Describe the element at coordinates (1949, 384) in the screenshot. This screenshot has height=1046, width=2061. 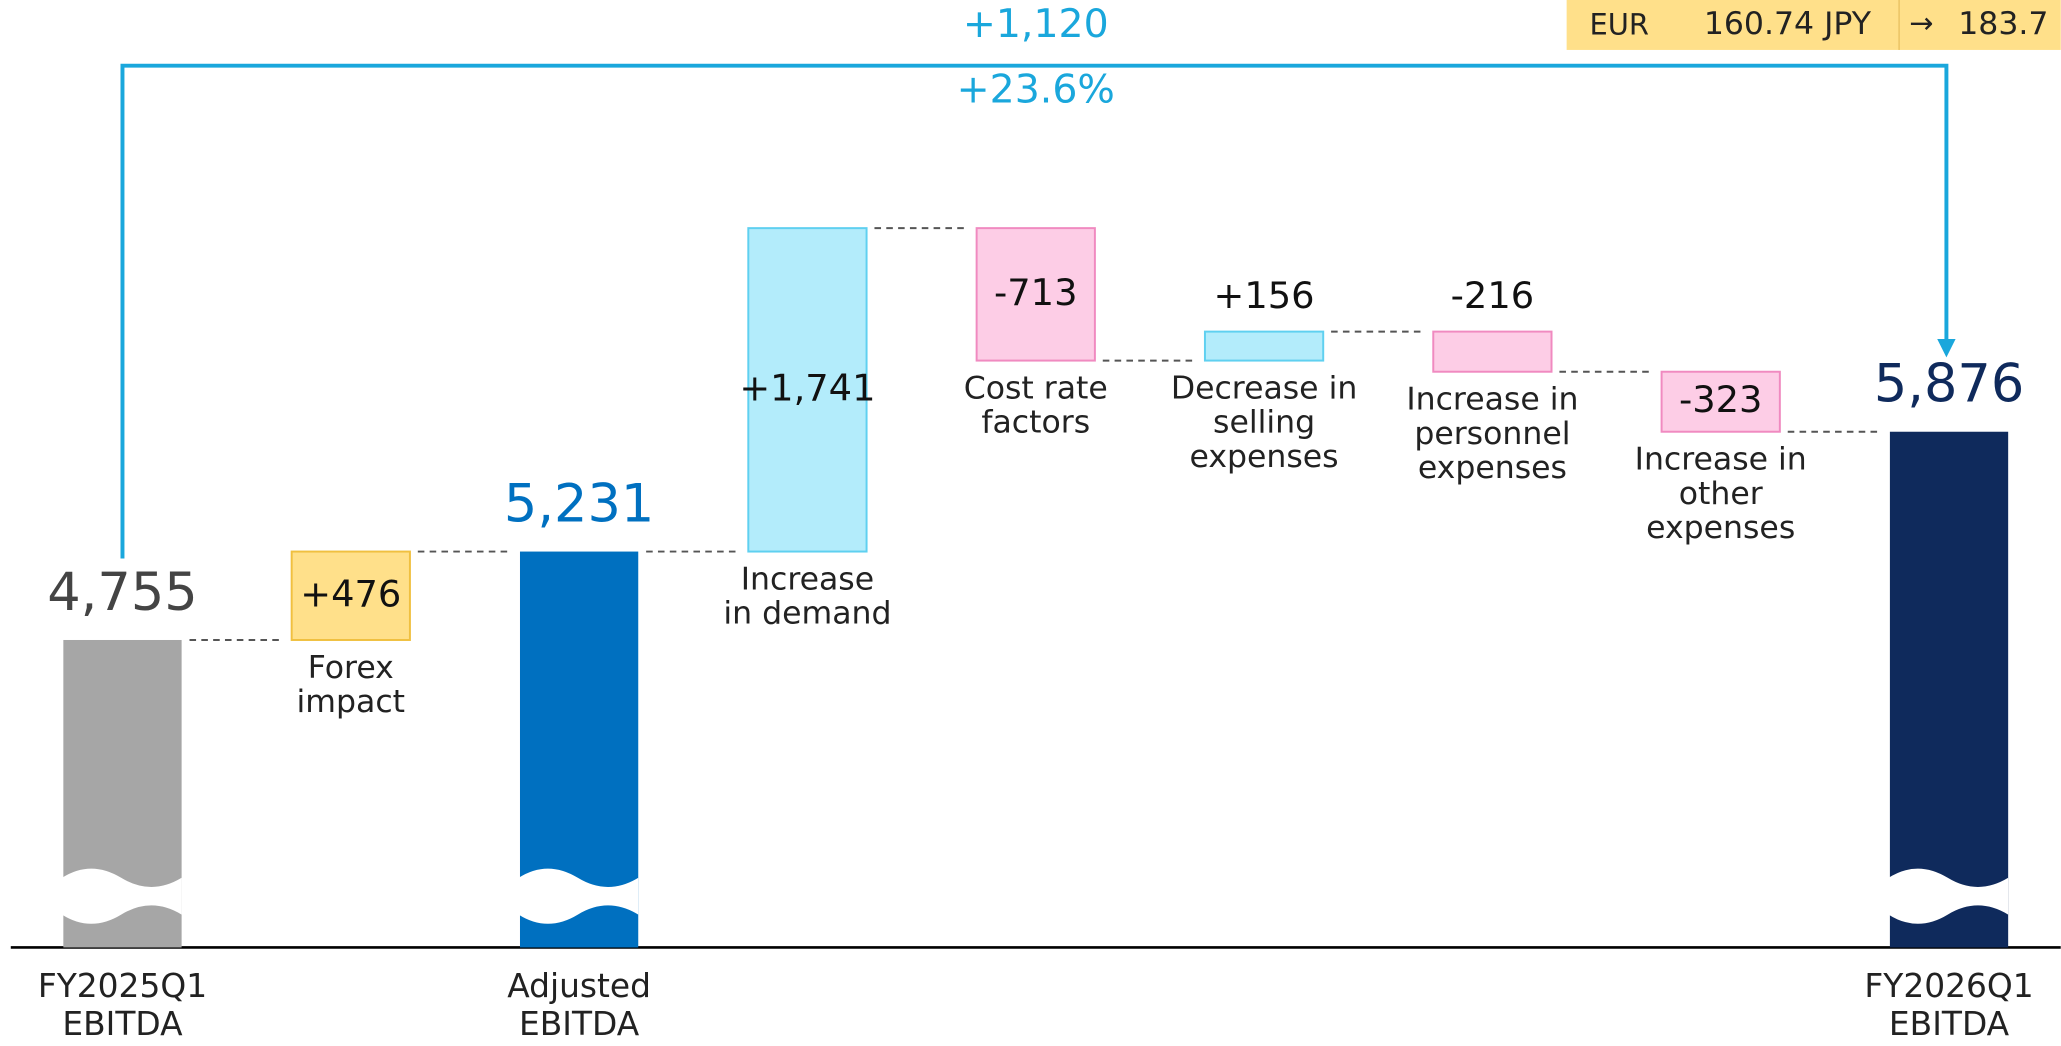
I see `total-label: 5,876` at that location.